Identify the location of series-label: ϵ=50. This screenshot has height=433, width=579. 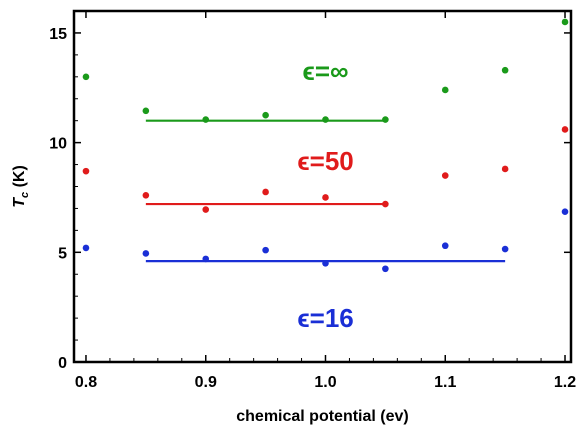
(325, 161).